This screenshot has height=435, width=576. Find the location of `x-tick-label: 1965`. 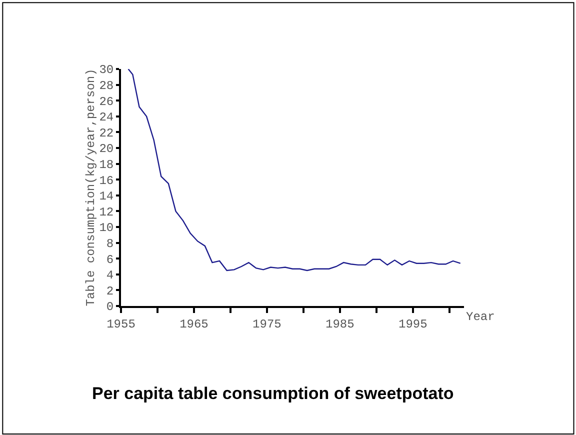

x-tick-label: 1965 is located at coordinates (194, 324).